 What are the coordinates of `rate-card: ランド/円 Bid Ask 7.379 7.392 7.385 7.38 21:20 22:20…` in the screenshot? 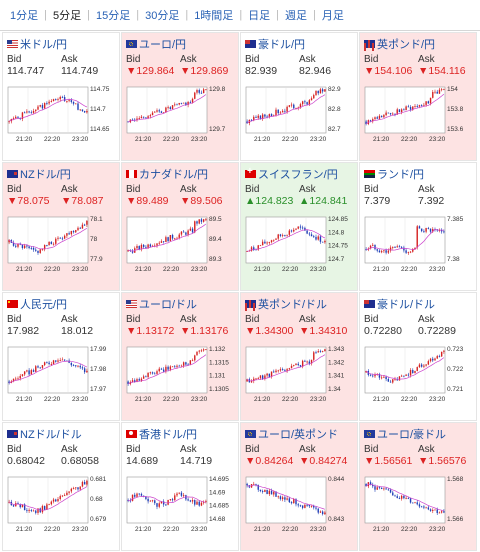 It's located at (418, 226).